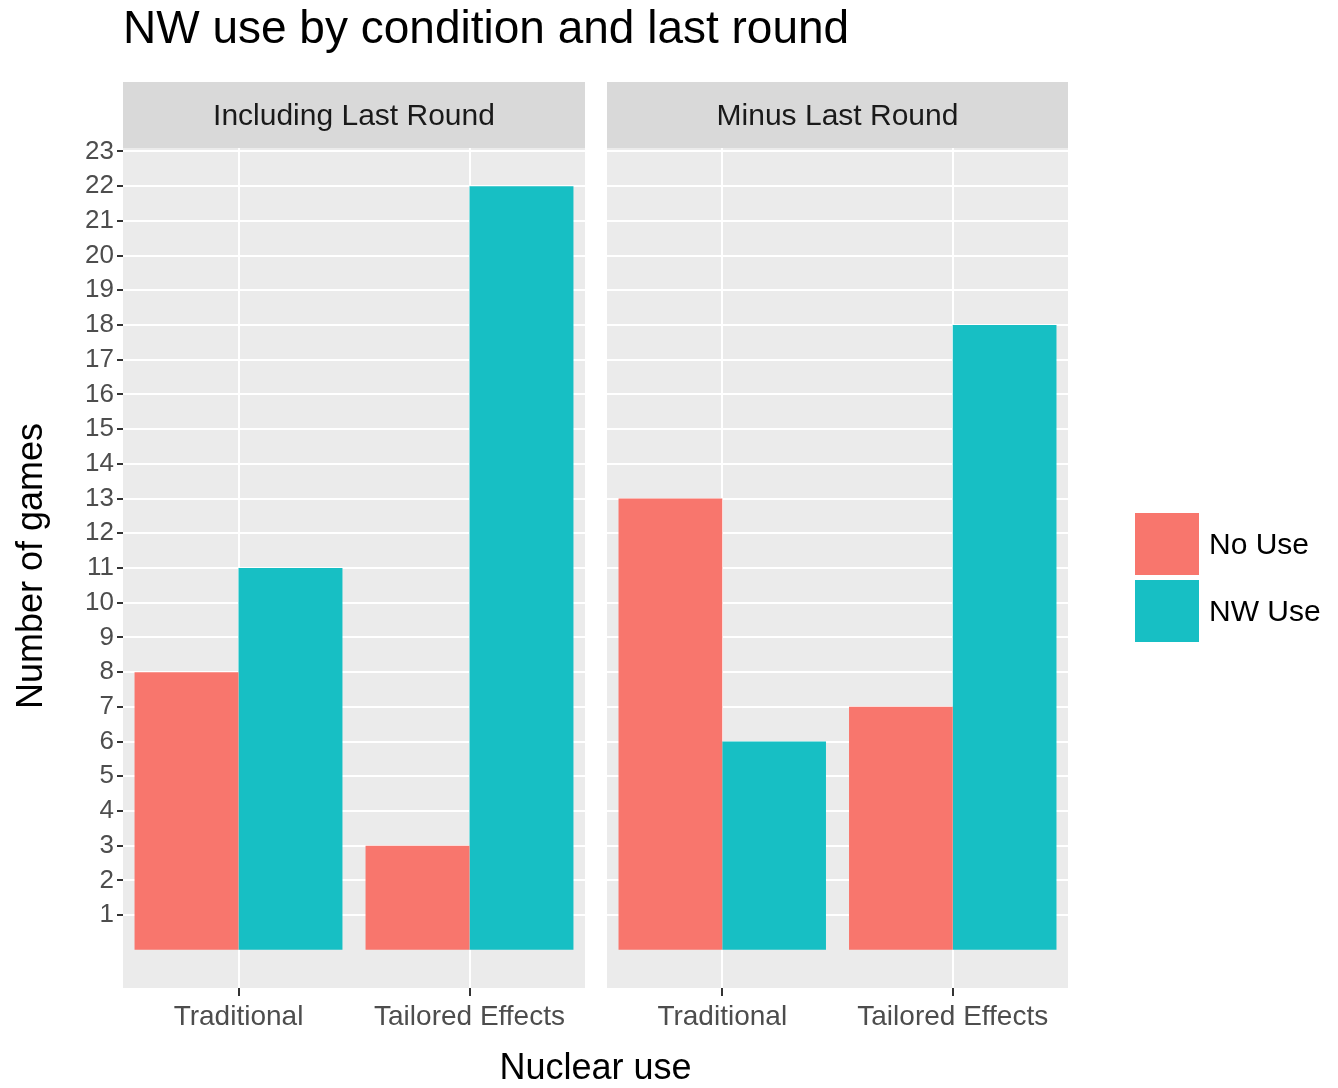 This screenshot has width=1338, height=1088. Describe the element at coordinates (106, 670) in the screenshot. I see `y-tick-label: 8` at that location.